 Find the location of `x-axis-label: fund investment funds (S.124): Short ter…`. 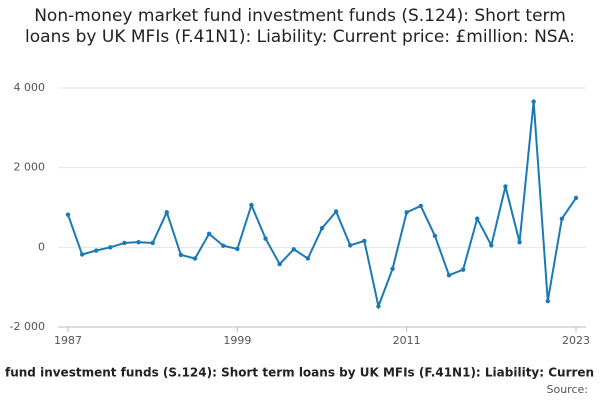

x-axis-label: fund investment funds (S.124): Short ter… is located at coordinates (299, 373).